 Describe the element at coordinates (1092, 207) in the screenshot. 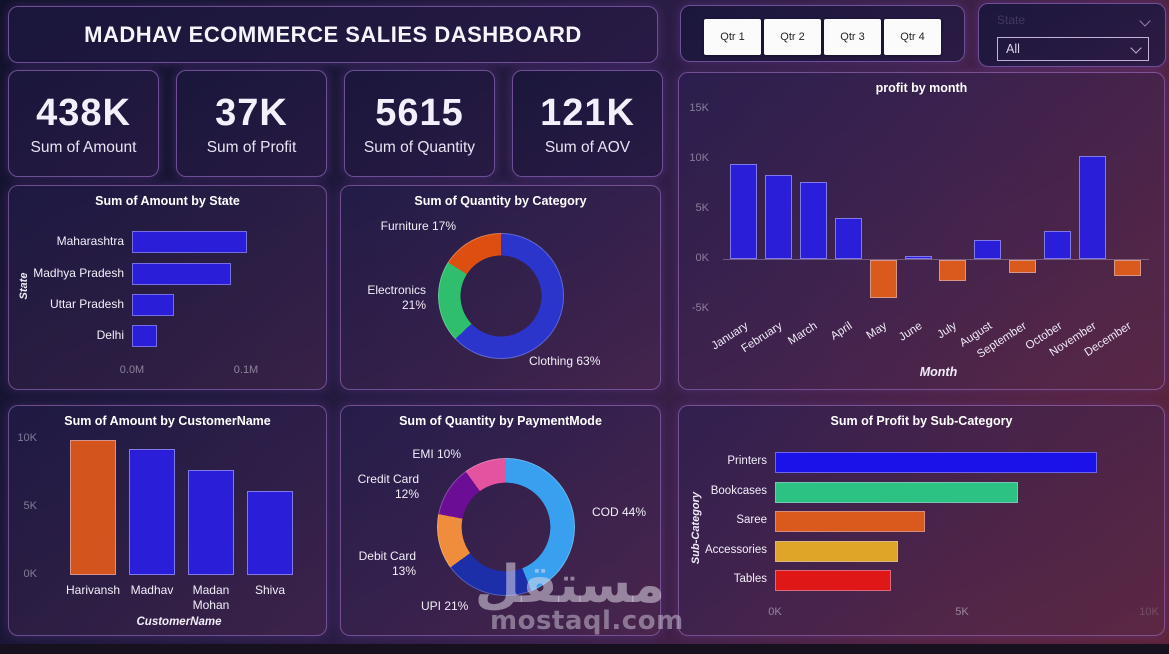

I see `bar-november` at that location.